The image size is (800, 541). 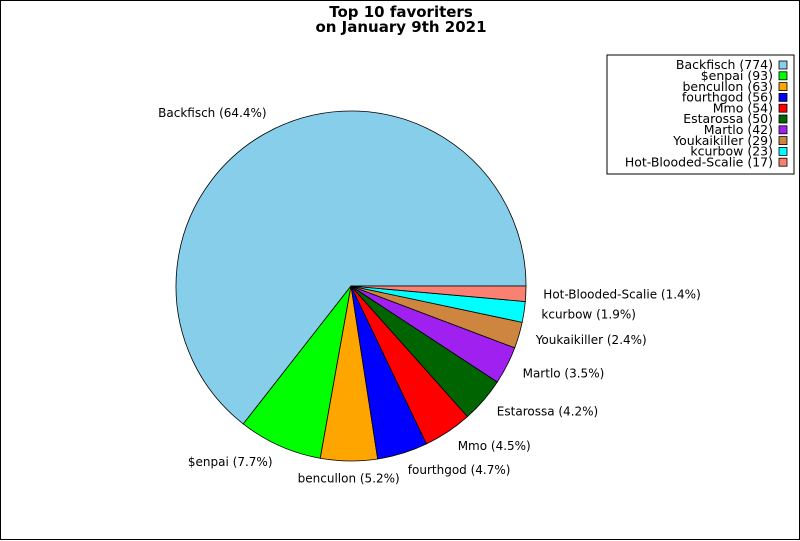 I want to click on legend-label-backfisch: Backfisch (774), so click(x=724, y=64).